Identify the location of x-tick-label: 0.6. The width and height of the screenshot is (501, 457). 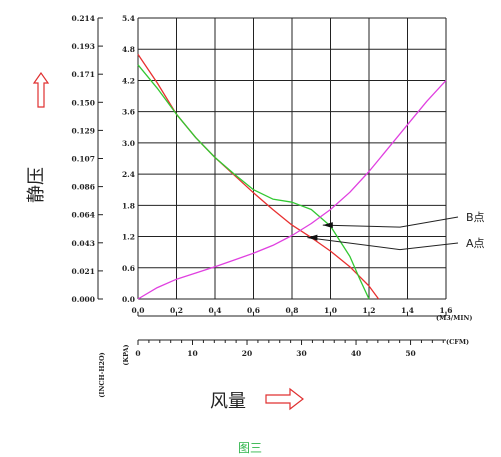
(253, 310).